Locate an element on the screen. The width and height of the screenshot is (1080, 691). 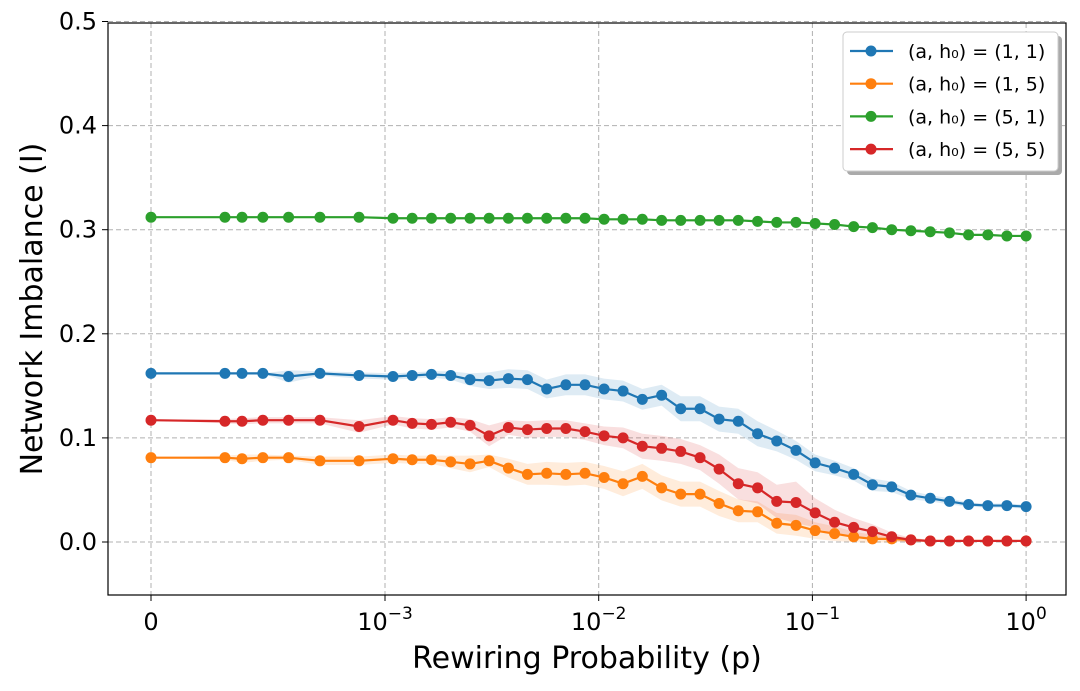
x-tick-label: 10⁻² is located at coordinates (599, 620).